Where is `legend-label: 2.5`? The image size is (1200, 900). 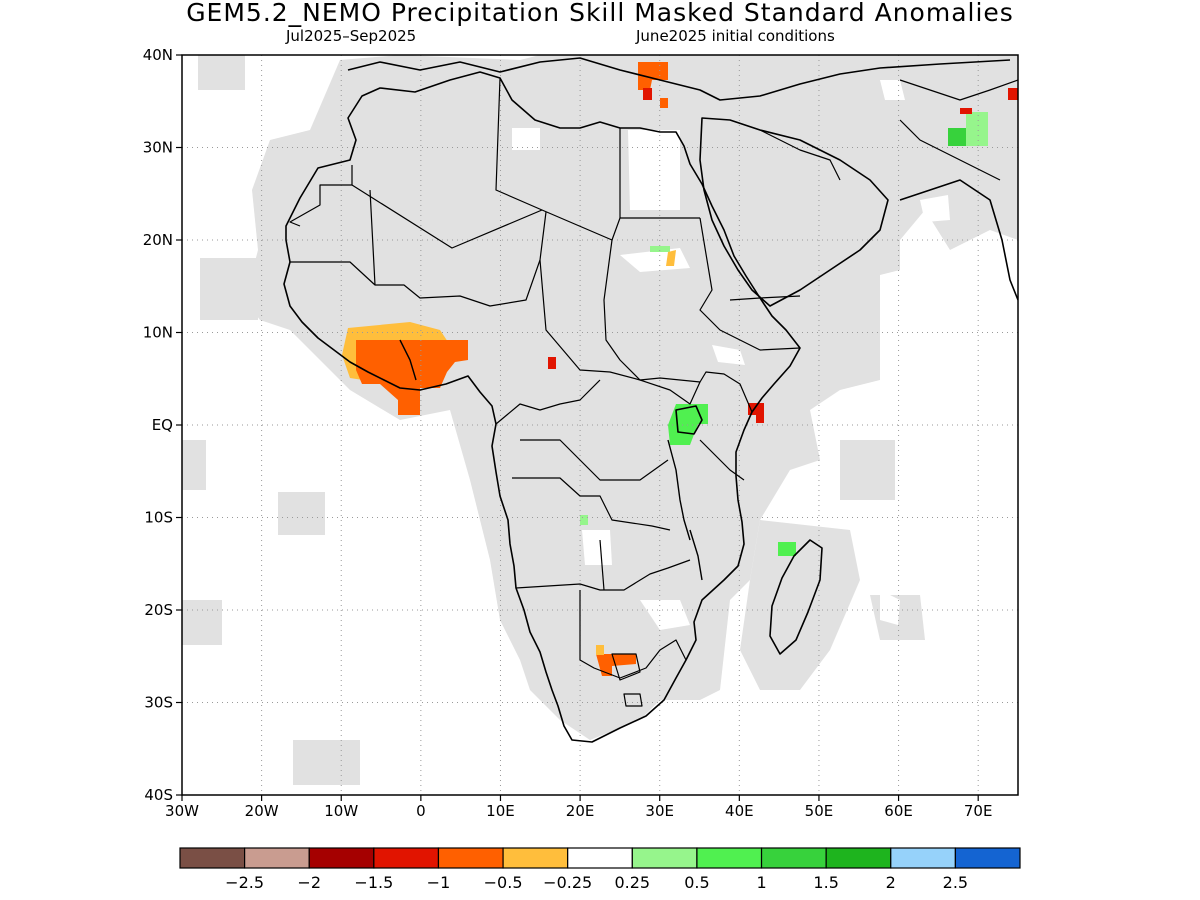
legend-label: 2.5 is located at coordinates (955, 882).